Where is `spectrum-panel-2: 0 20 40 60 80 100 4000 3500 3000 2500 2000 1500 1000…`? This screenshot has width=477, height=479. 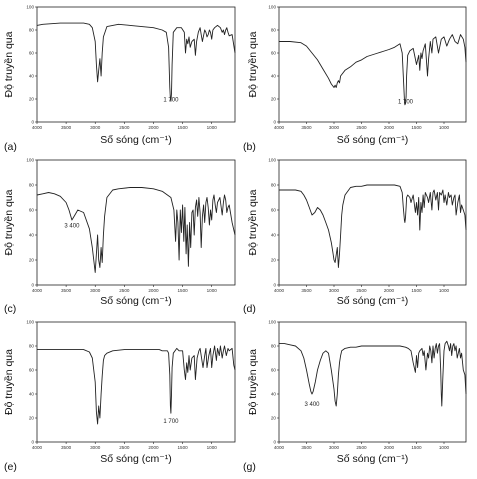
spectrum-panel-2: 0 20 40 60 80 100 4000 3500 3000 2500 2000 1500 1000… is located at coordinates (355, 79).